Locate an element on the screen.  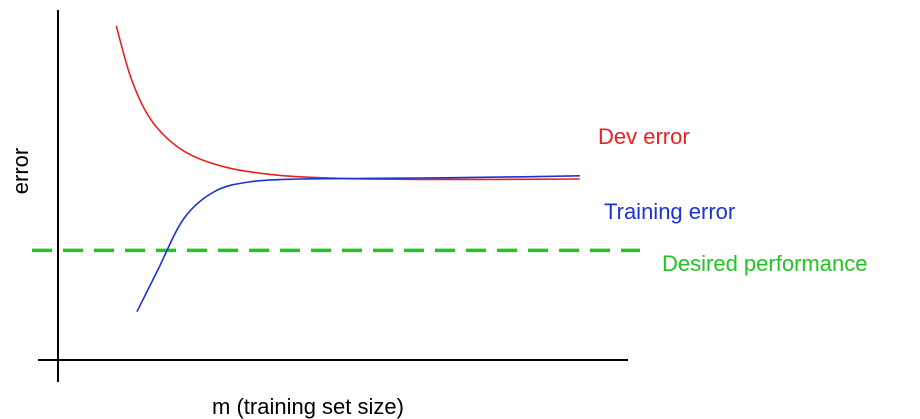
y-axis-label: error is located at coordinates (20, 171).